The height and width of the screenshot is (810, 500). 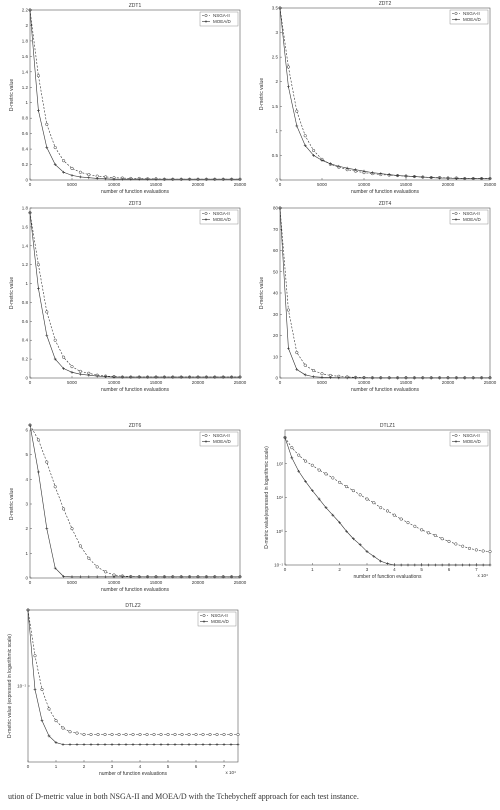 I want to click on x-tick-label: 20000, so click(x=198, y=184).